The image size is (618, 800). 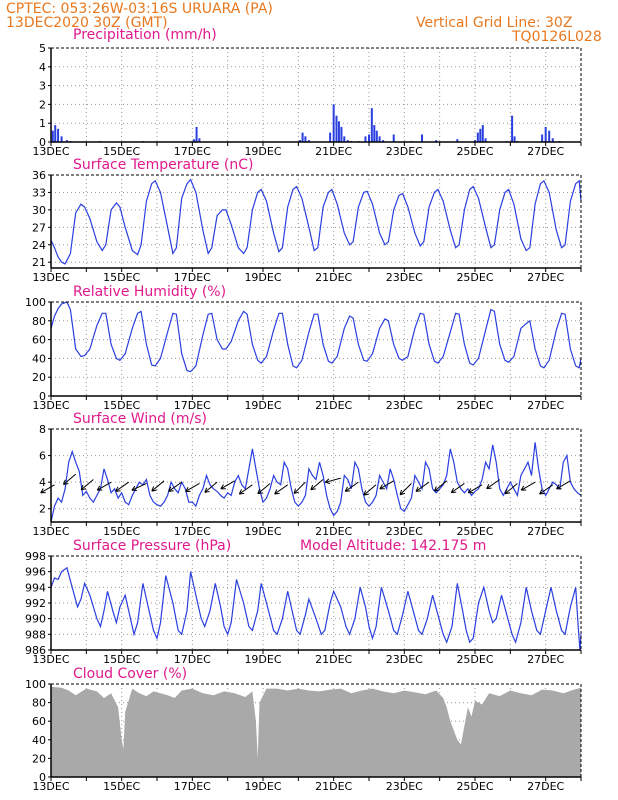 I want to click on y-tick-label: 0, so click(x=42, y=142).